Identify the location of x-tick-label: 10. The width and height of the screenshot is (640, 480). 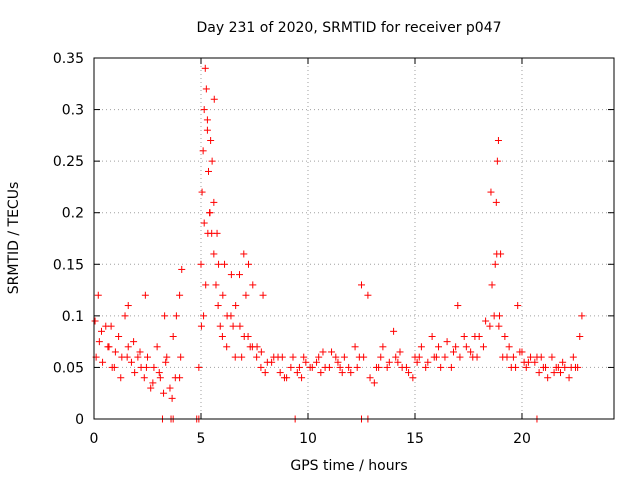
(308, 439).